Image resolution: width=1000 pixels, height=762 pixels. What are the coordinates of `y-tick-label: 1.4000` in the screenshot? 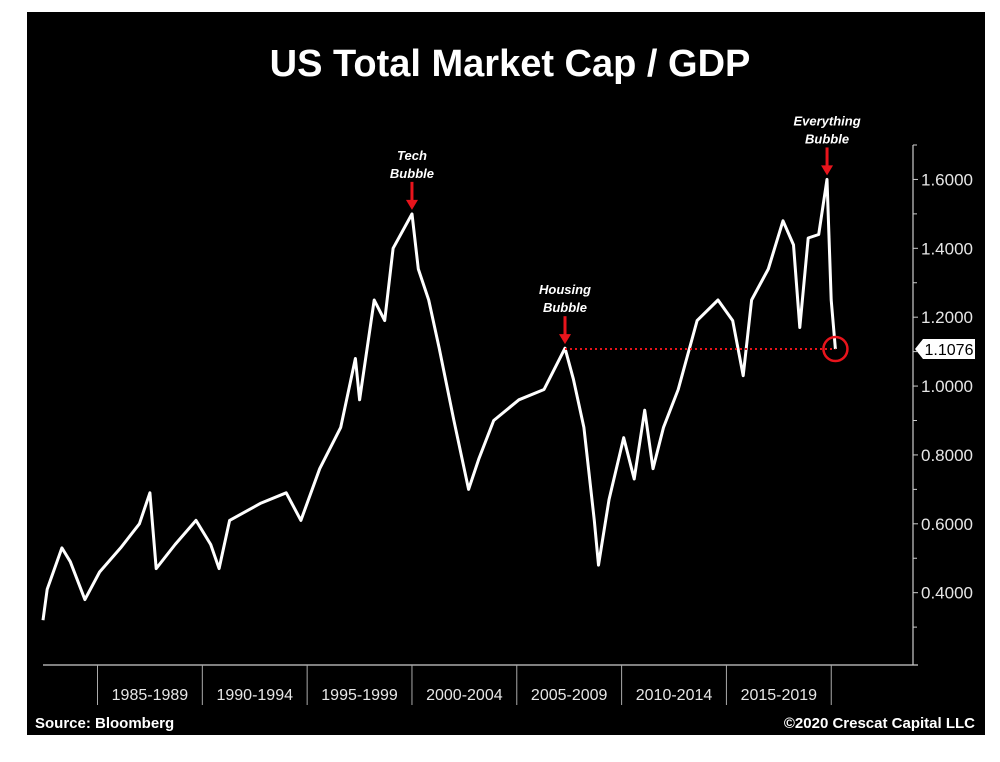 It's located at (947, 248).